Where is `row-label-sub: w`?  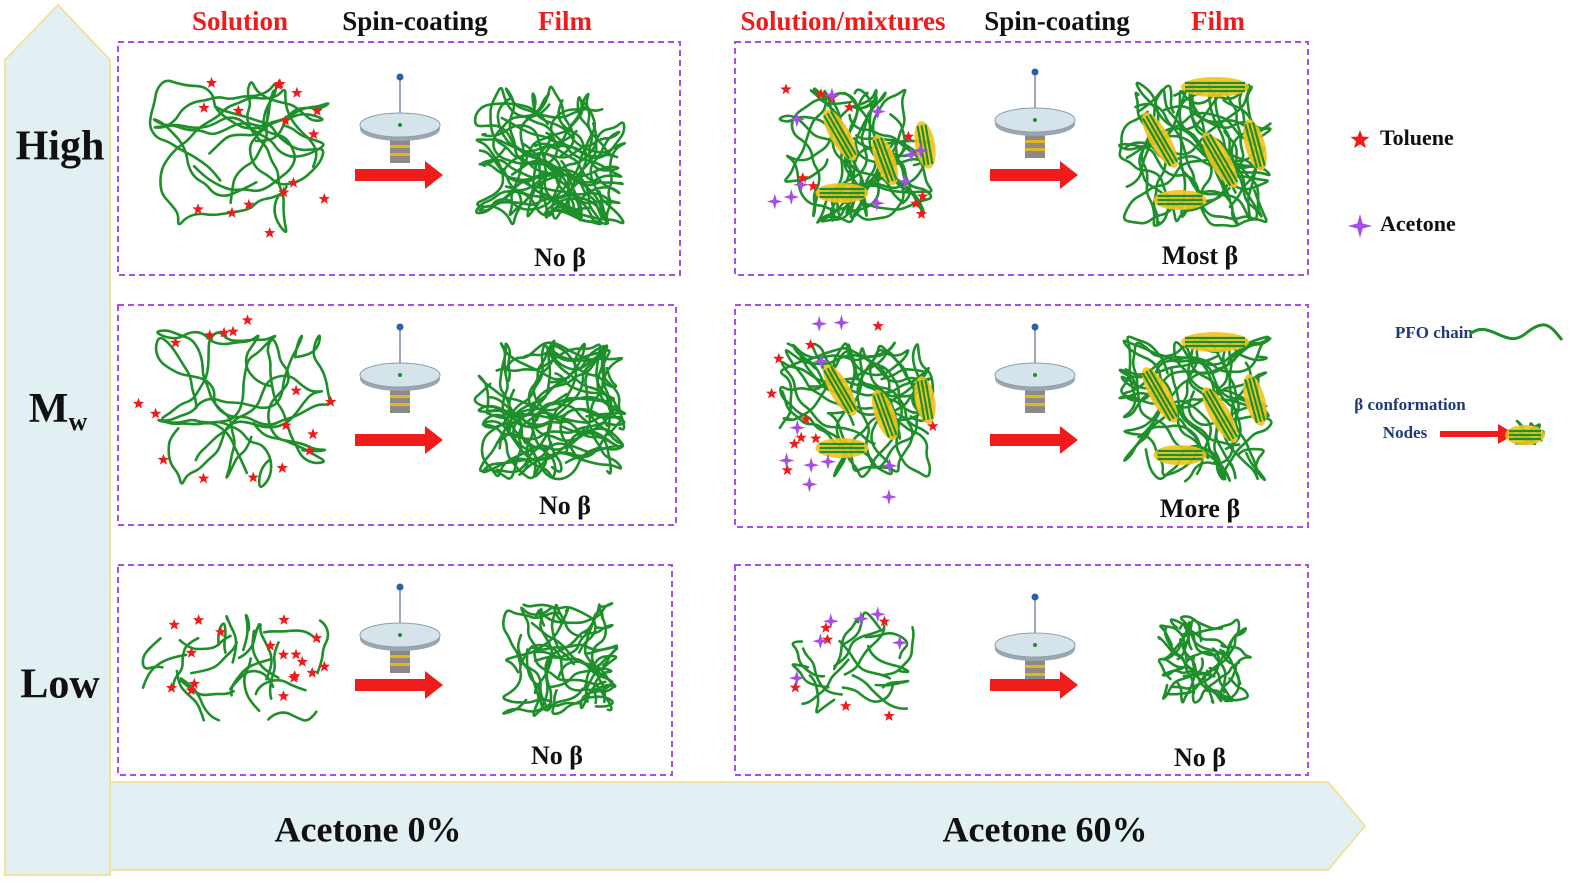 row-label-sub: w is located at coordinates (77, 421).